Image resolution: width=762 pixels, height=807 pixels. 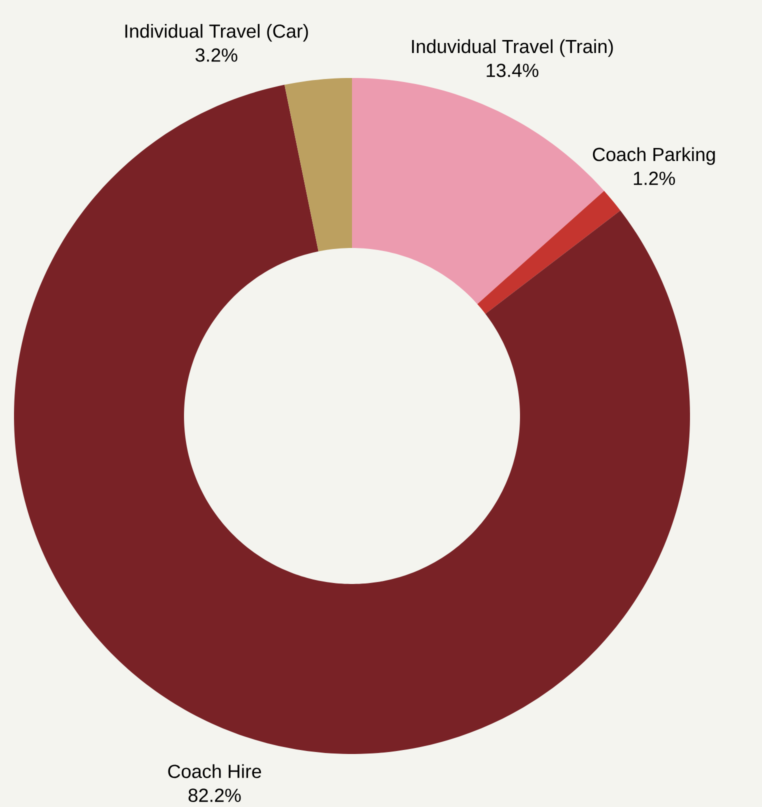 What do you see at coordinates (653, 156) in the screenshot?
I see `slice-label: Coach Parking` at bounding box center [653, 156].